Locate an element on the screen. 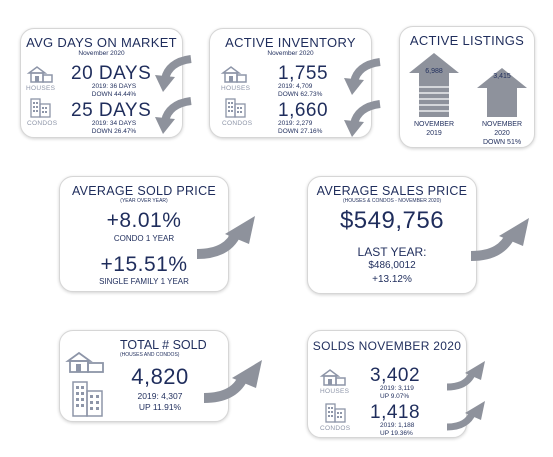 Image resolution: width=553 pixels, height=457 pixels. avg-days-subtitle: November 2020 is located at coordinates (101, 53).